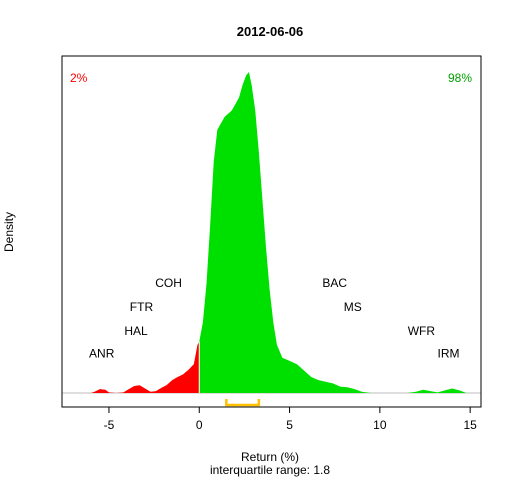 The image size is (512, 480). Describe the element at coordinates (448, 354) in the screenshot. I see `annotation-irm: IRM` at that location.